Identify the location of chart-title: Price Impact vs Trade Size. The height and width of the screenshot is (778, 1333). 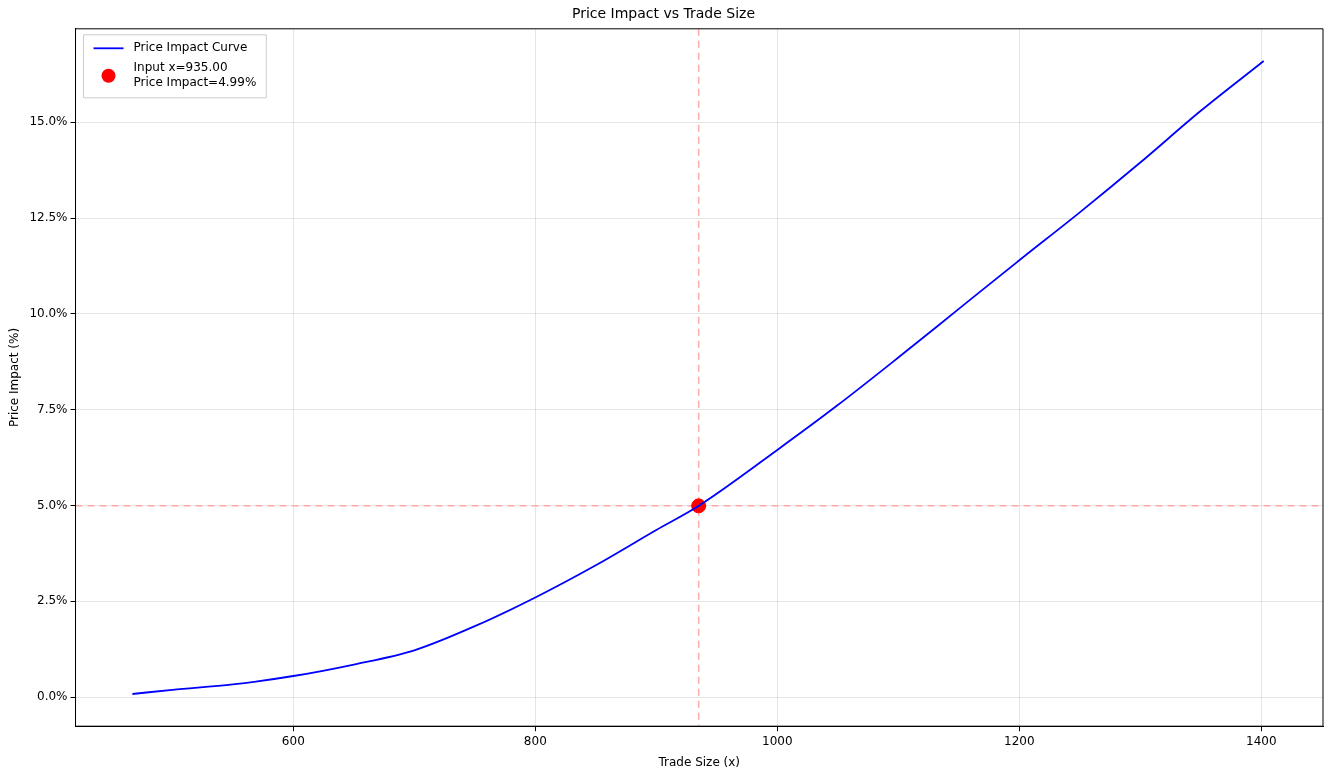
(663, 13).